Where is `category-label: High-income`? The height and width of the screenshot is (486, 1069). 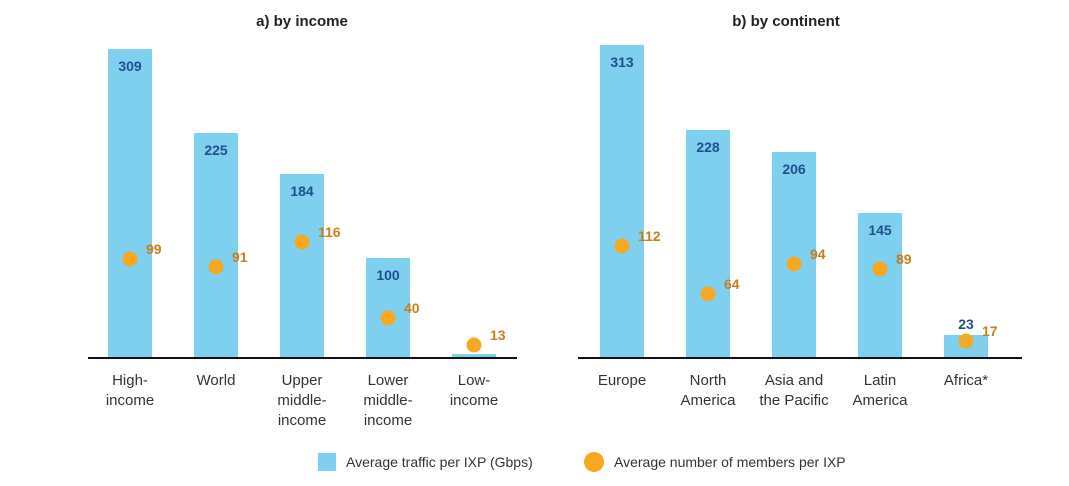 category-label: High-income is located at coordinates (130, 390).